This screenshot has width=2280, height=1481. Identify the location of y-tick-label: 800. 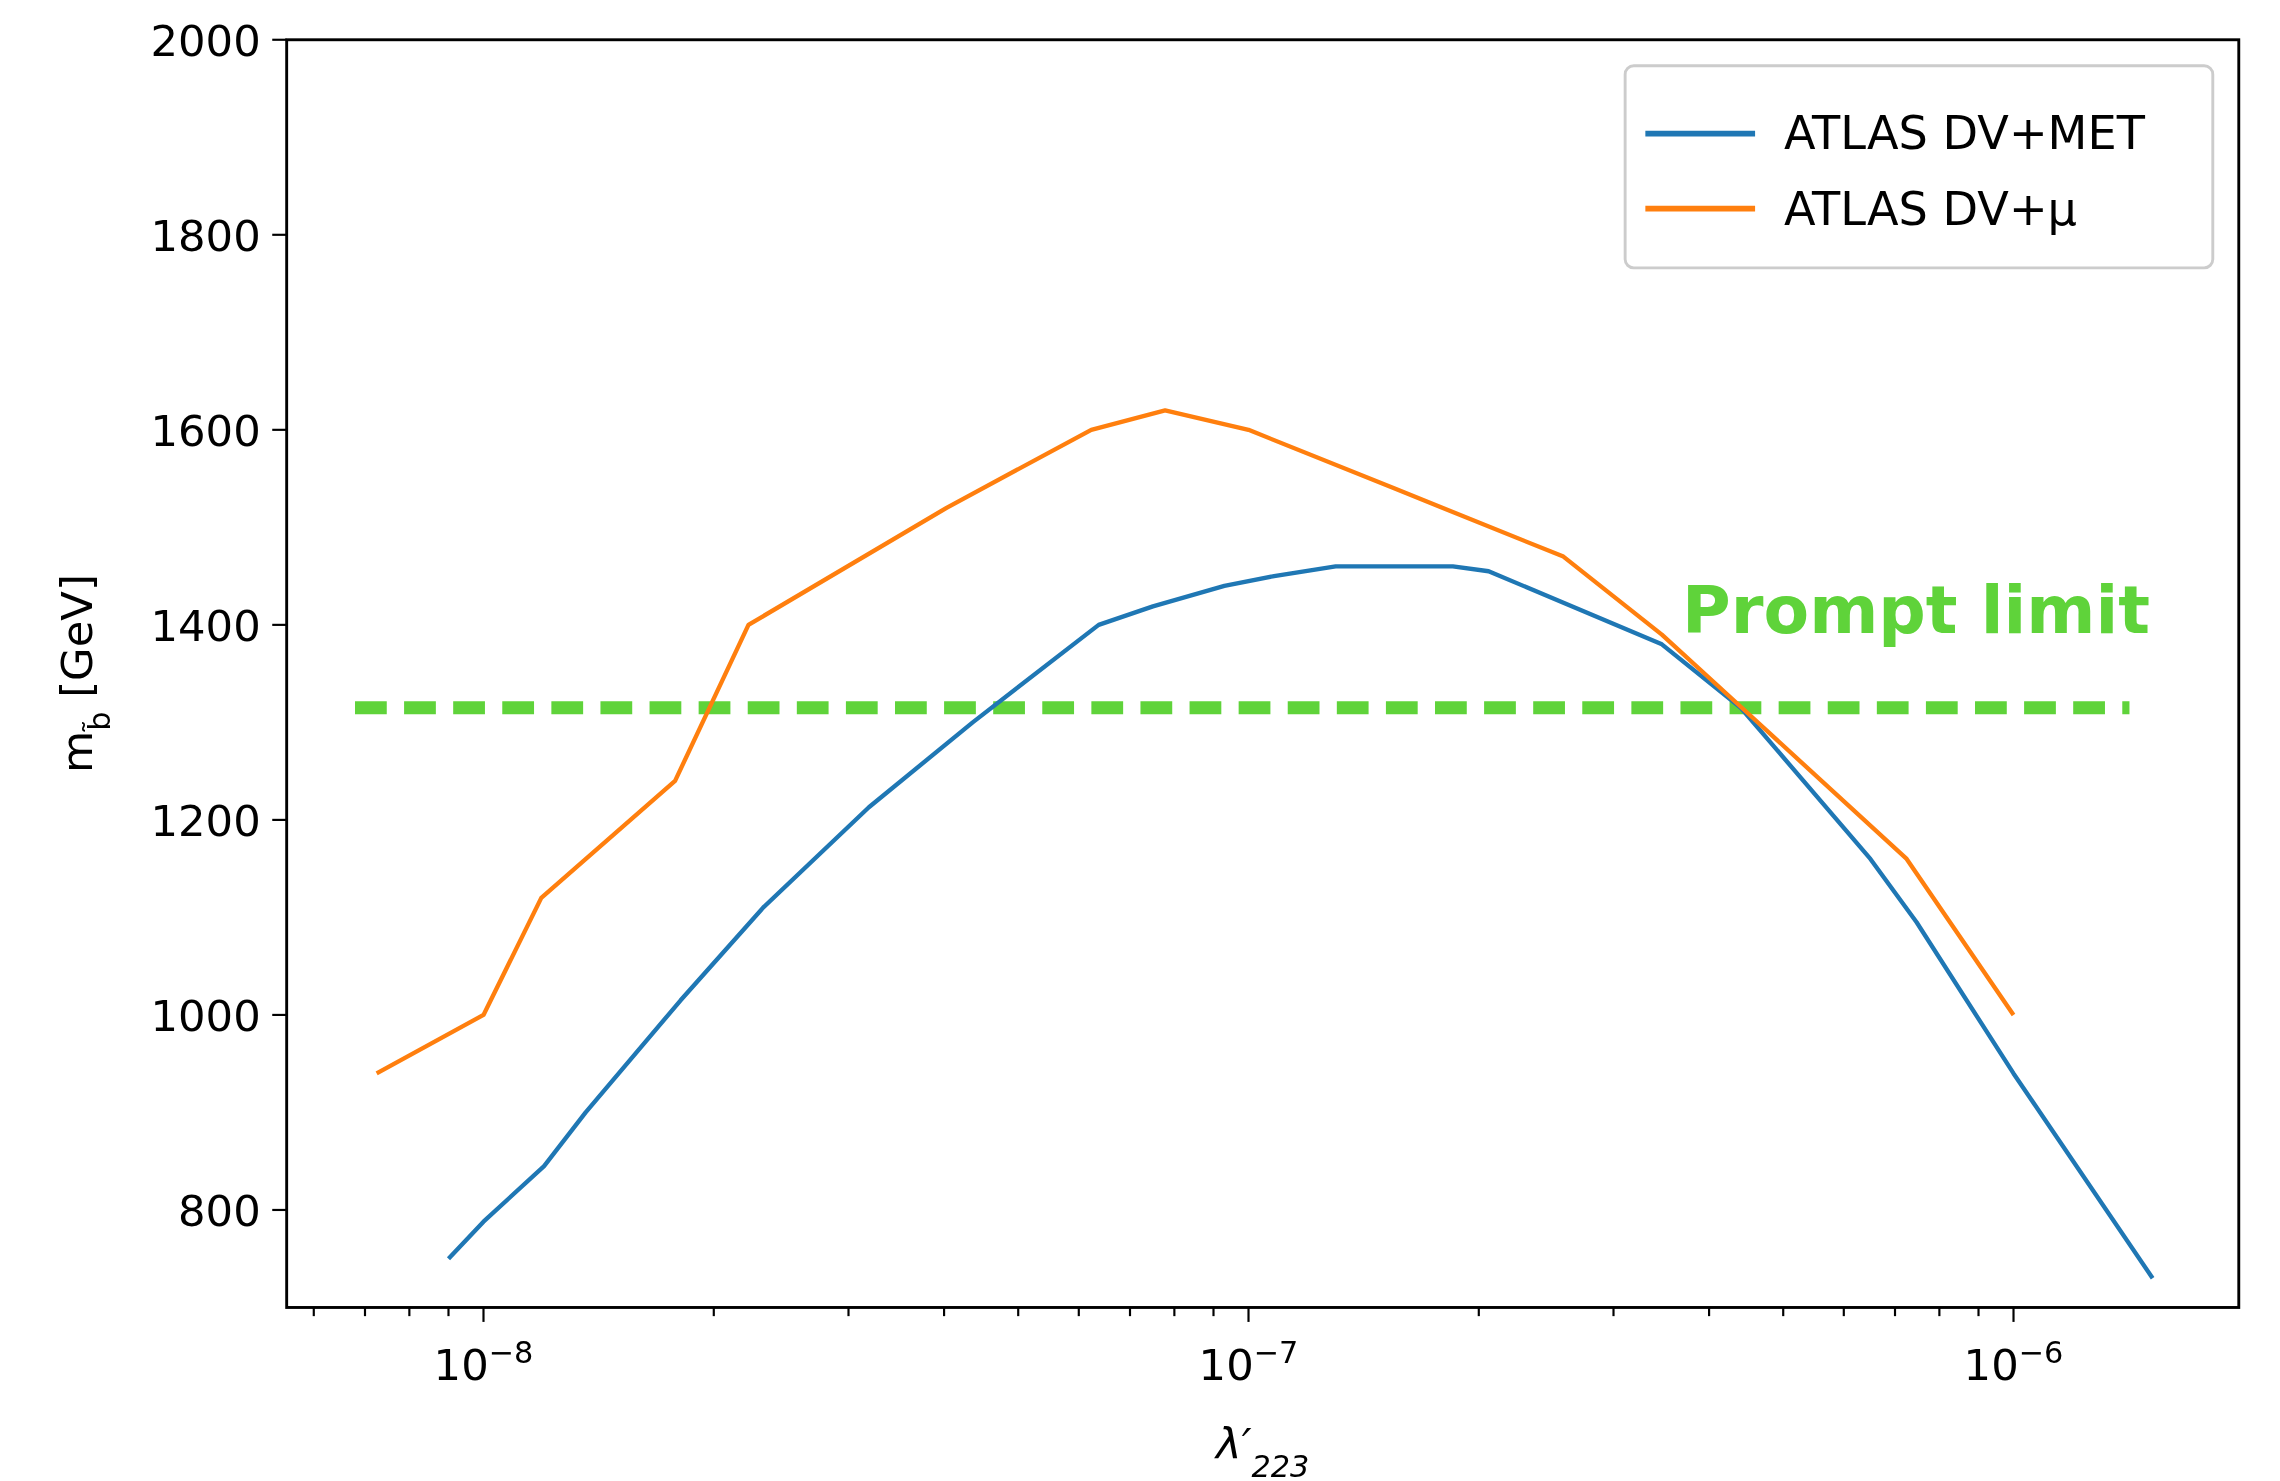
(219, 1210).